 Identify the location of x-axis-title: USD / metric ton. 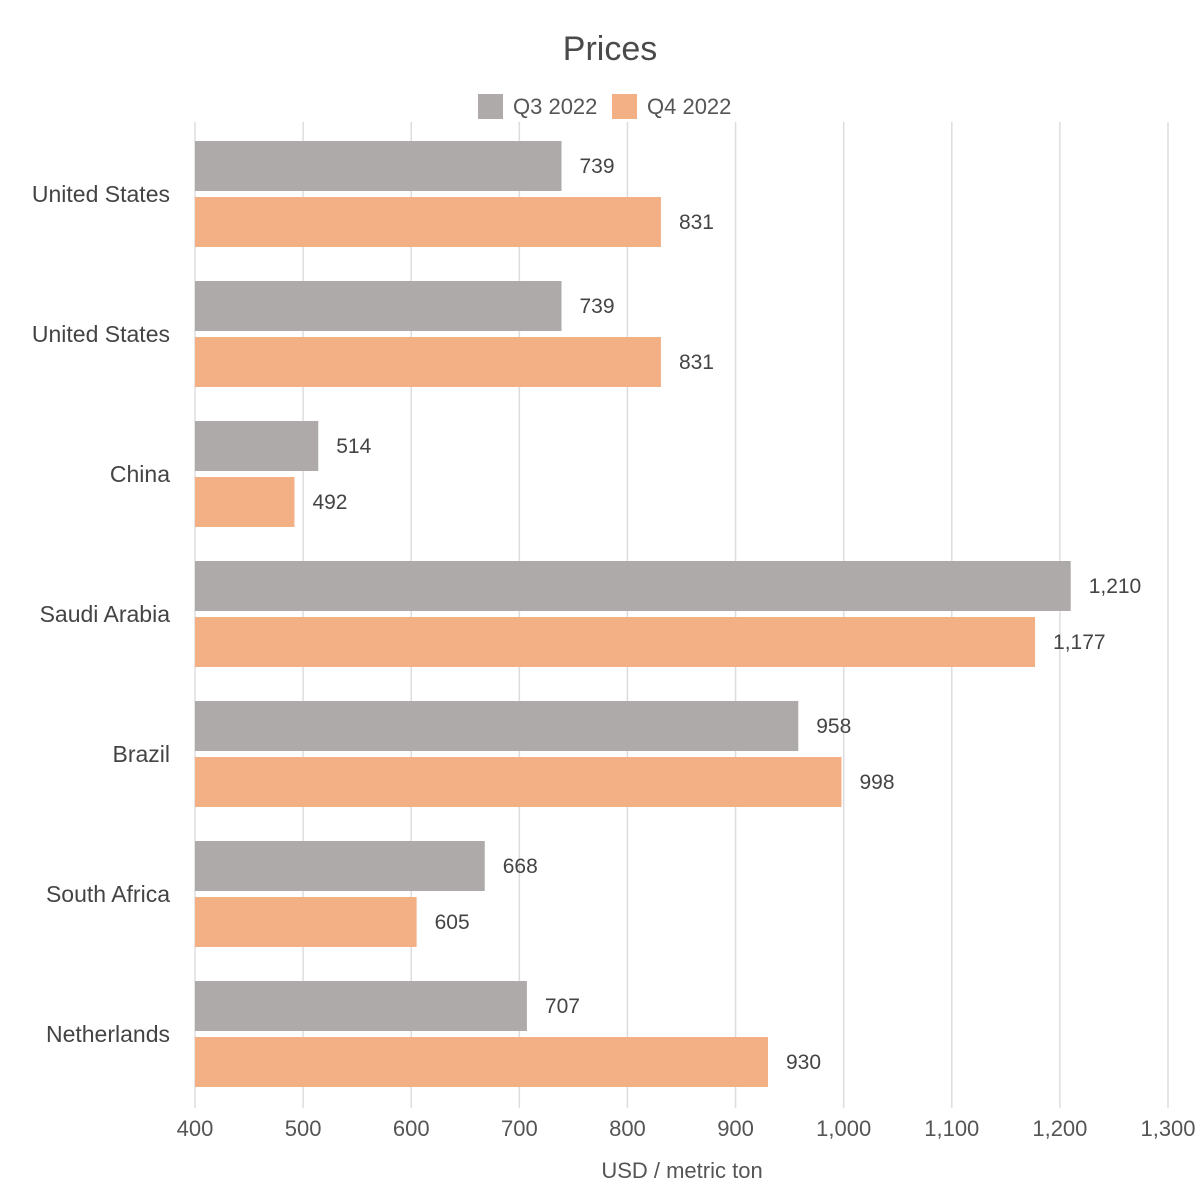
(681, 1170).